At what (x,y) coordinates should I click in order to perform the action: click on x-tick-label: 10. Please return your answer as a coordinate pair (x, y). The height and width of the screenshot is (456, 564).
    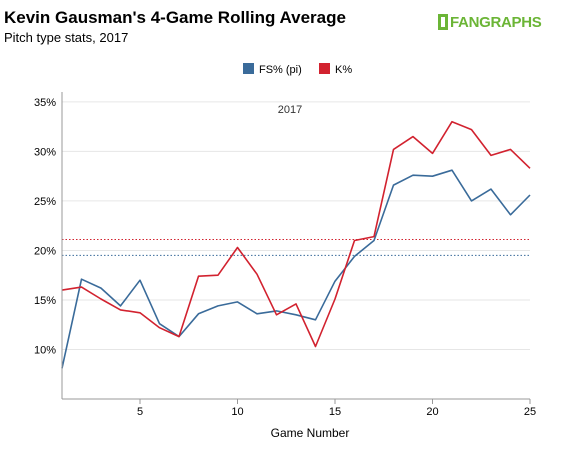
    Looking at the image, I should click on (237, 412).